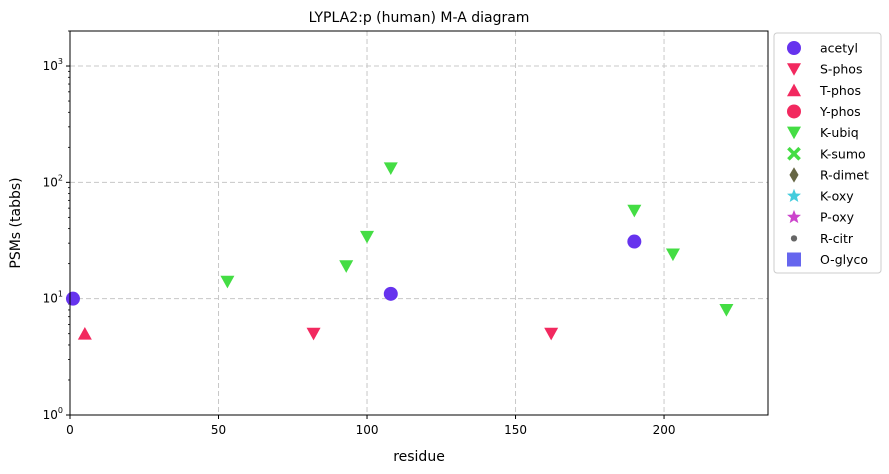 The width and height of the screenshot is (889, 474). Describe the element at coordinates (837, 196) in the screenshot. I see `legend-label: K-oxy` at that location.